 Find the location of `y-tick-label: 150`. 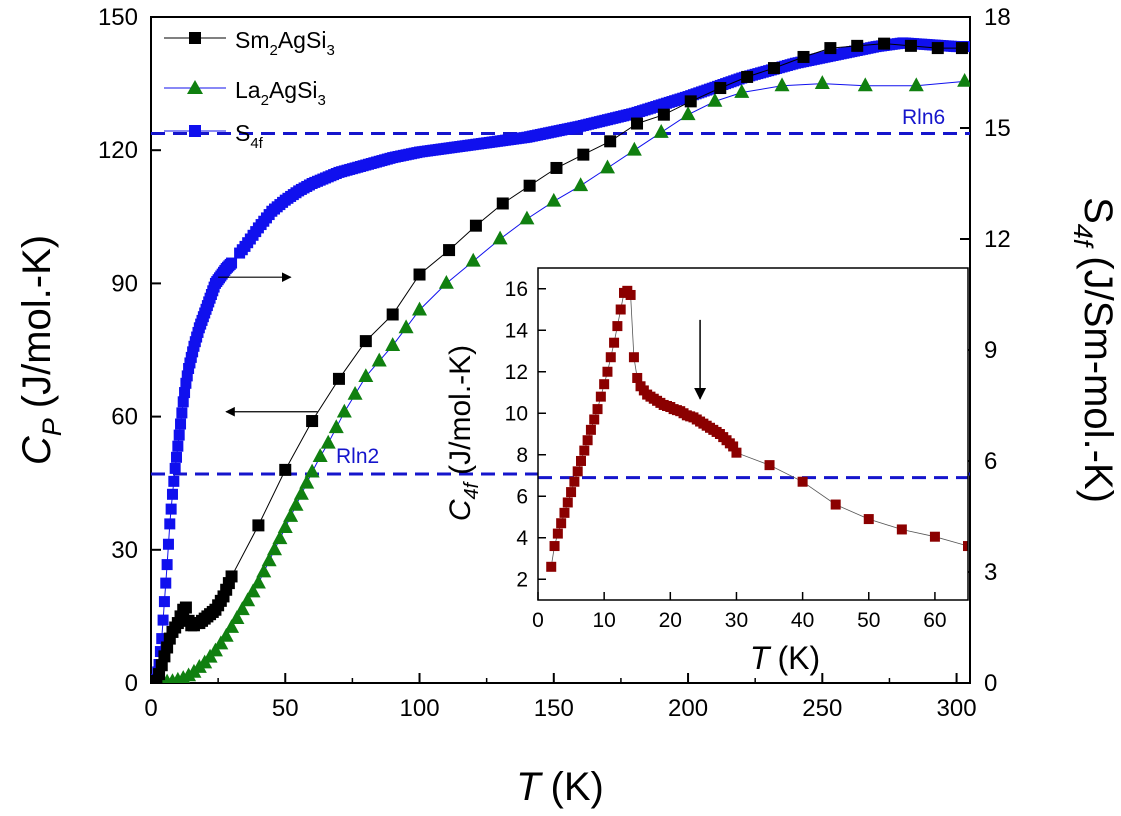

y-tick-label: 150 is located at coordinates (118, 17).